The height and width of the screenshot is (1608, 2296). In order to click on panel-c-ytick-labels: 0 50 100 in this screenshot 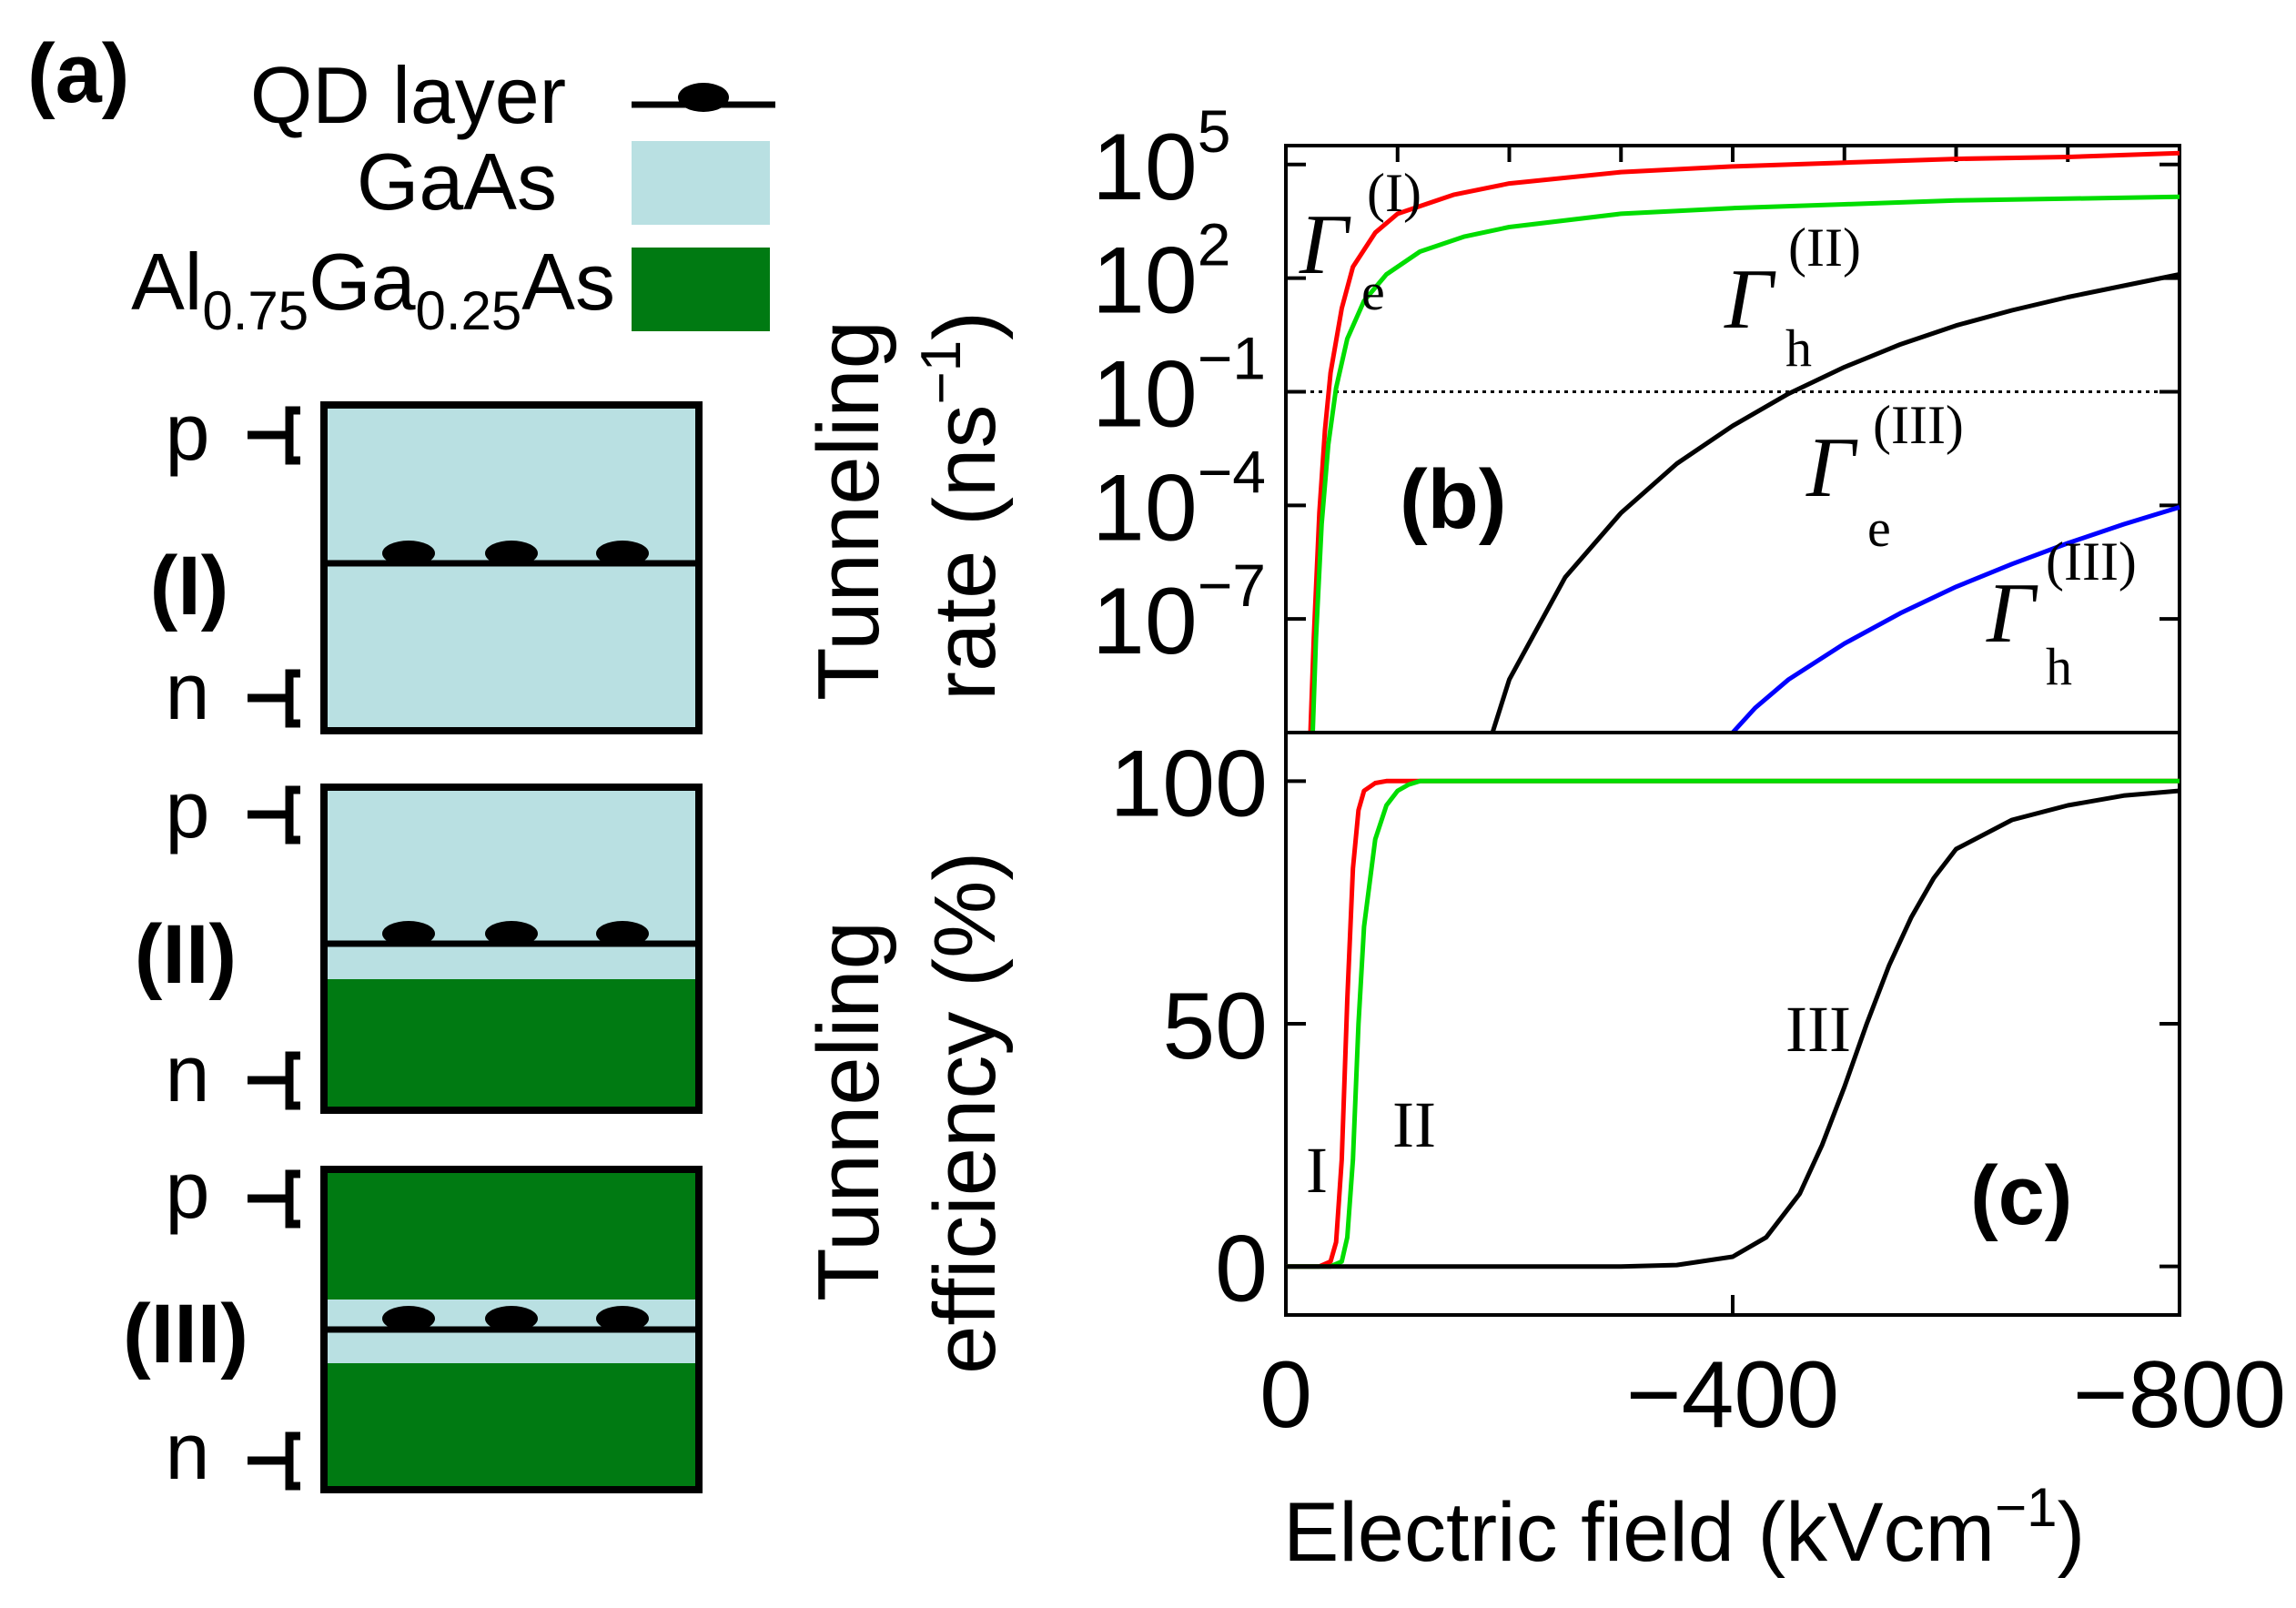, I will do `click(1189, 1026)`.